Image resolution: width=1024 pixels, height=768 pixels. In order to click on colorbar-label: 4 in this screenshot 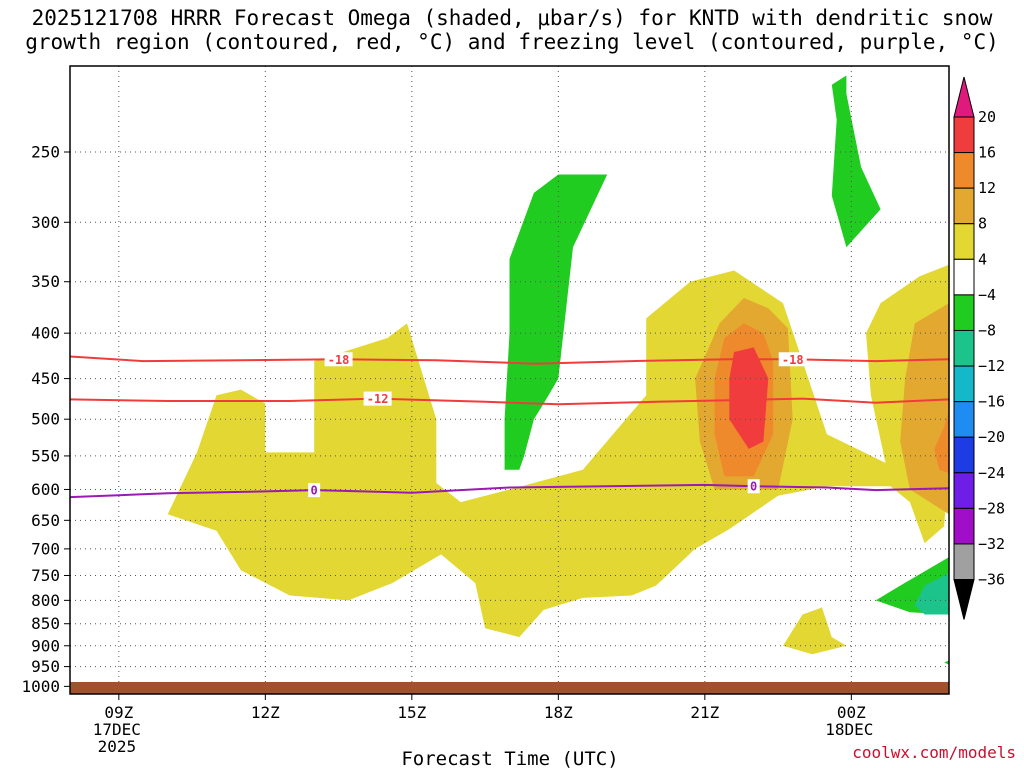, I will do `click(982, 259)`.